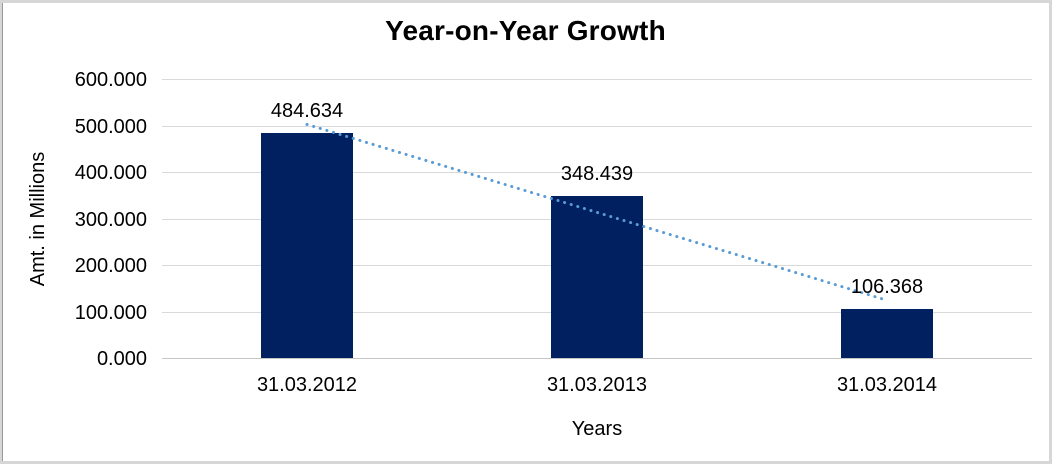 This screenshot has width=1052, height=464. What do you see at coordinates (597, 358) in the screenshot?
I see `x-axis-line` at bounding box center [597, 358].